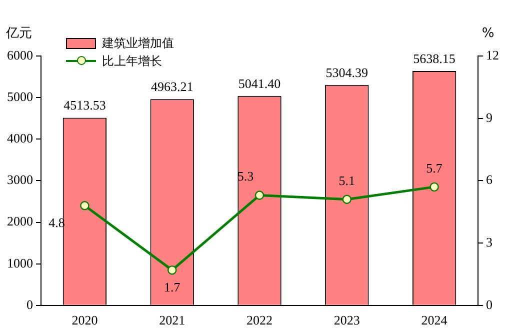 This screenshot has width=510, height=336. I want to click on y2-tick-label: 9, so click(489, 117).